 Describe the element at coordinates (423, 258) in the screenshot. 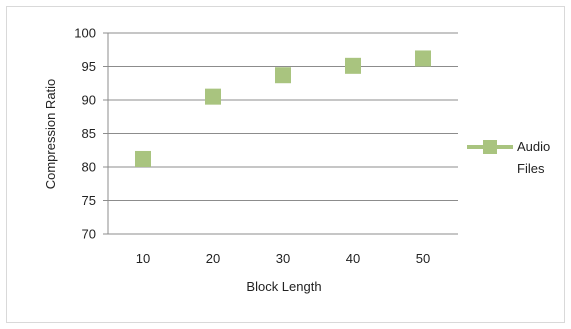

I see `x-tick-label: 50` at that location.